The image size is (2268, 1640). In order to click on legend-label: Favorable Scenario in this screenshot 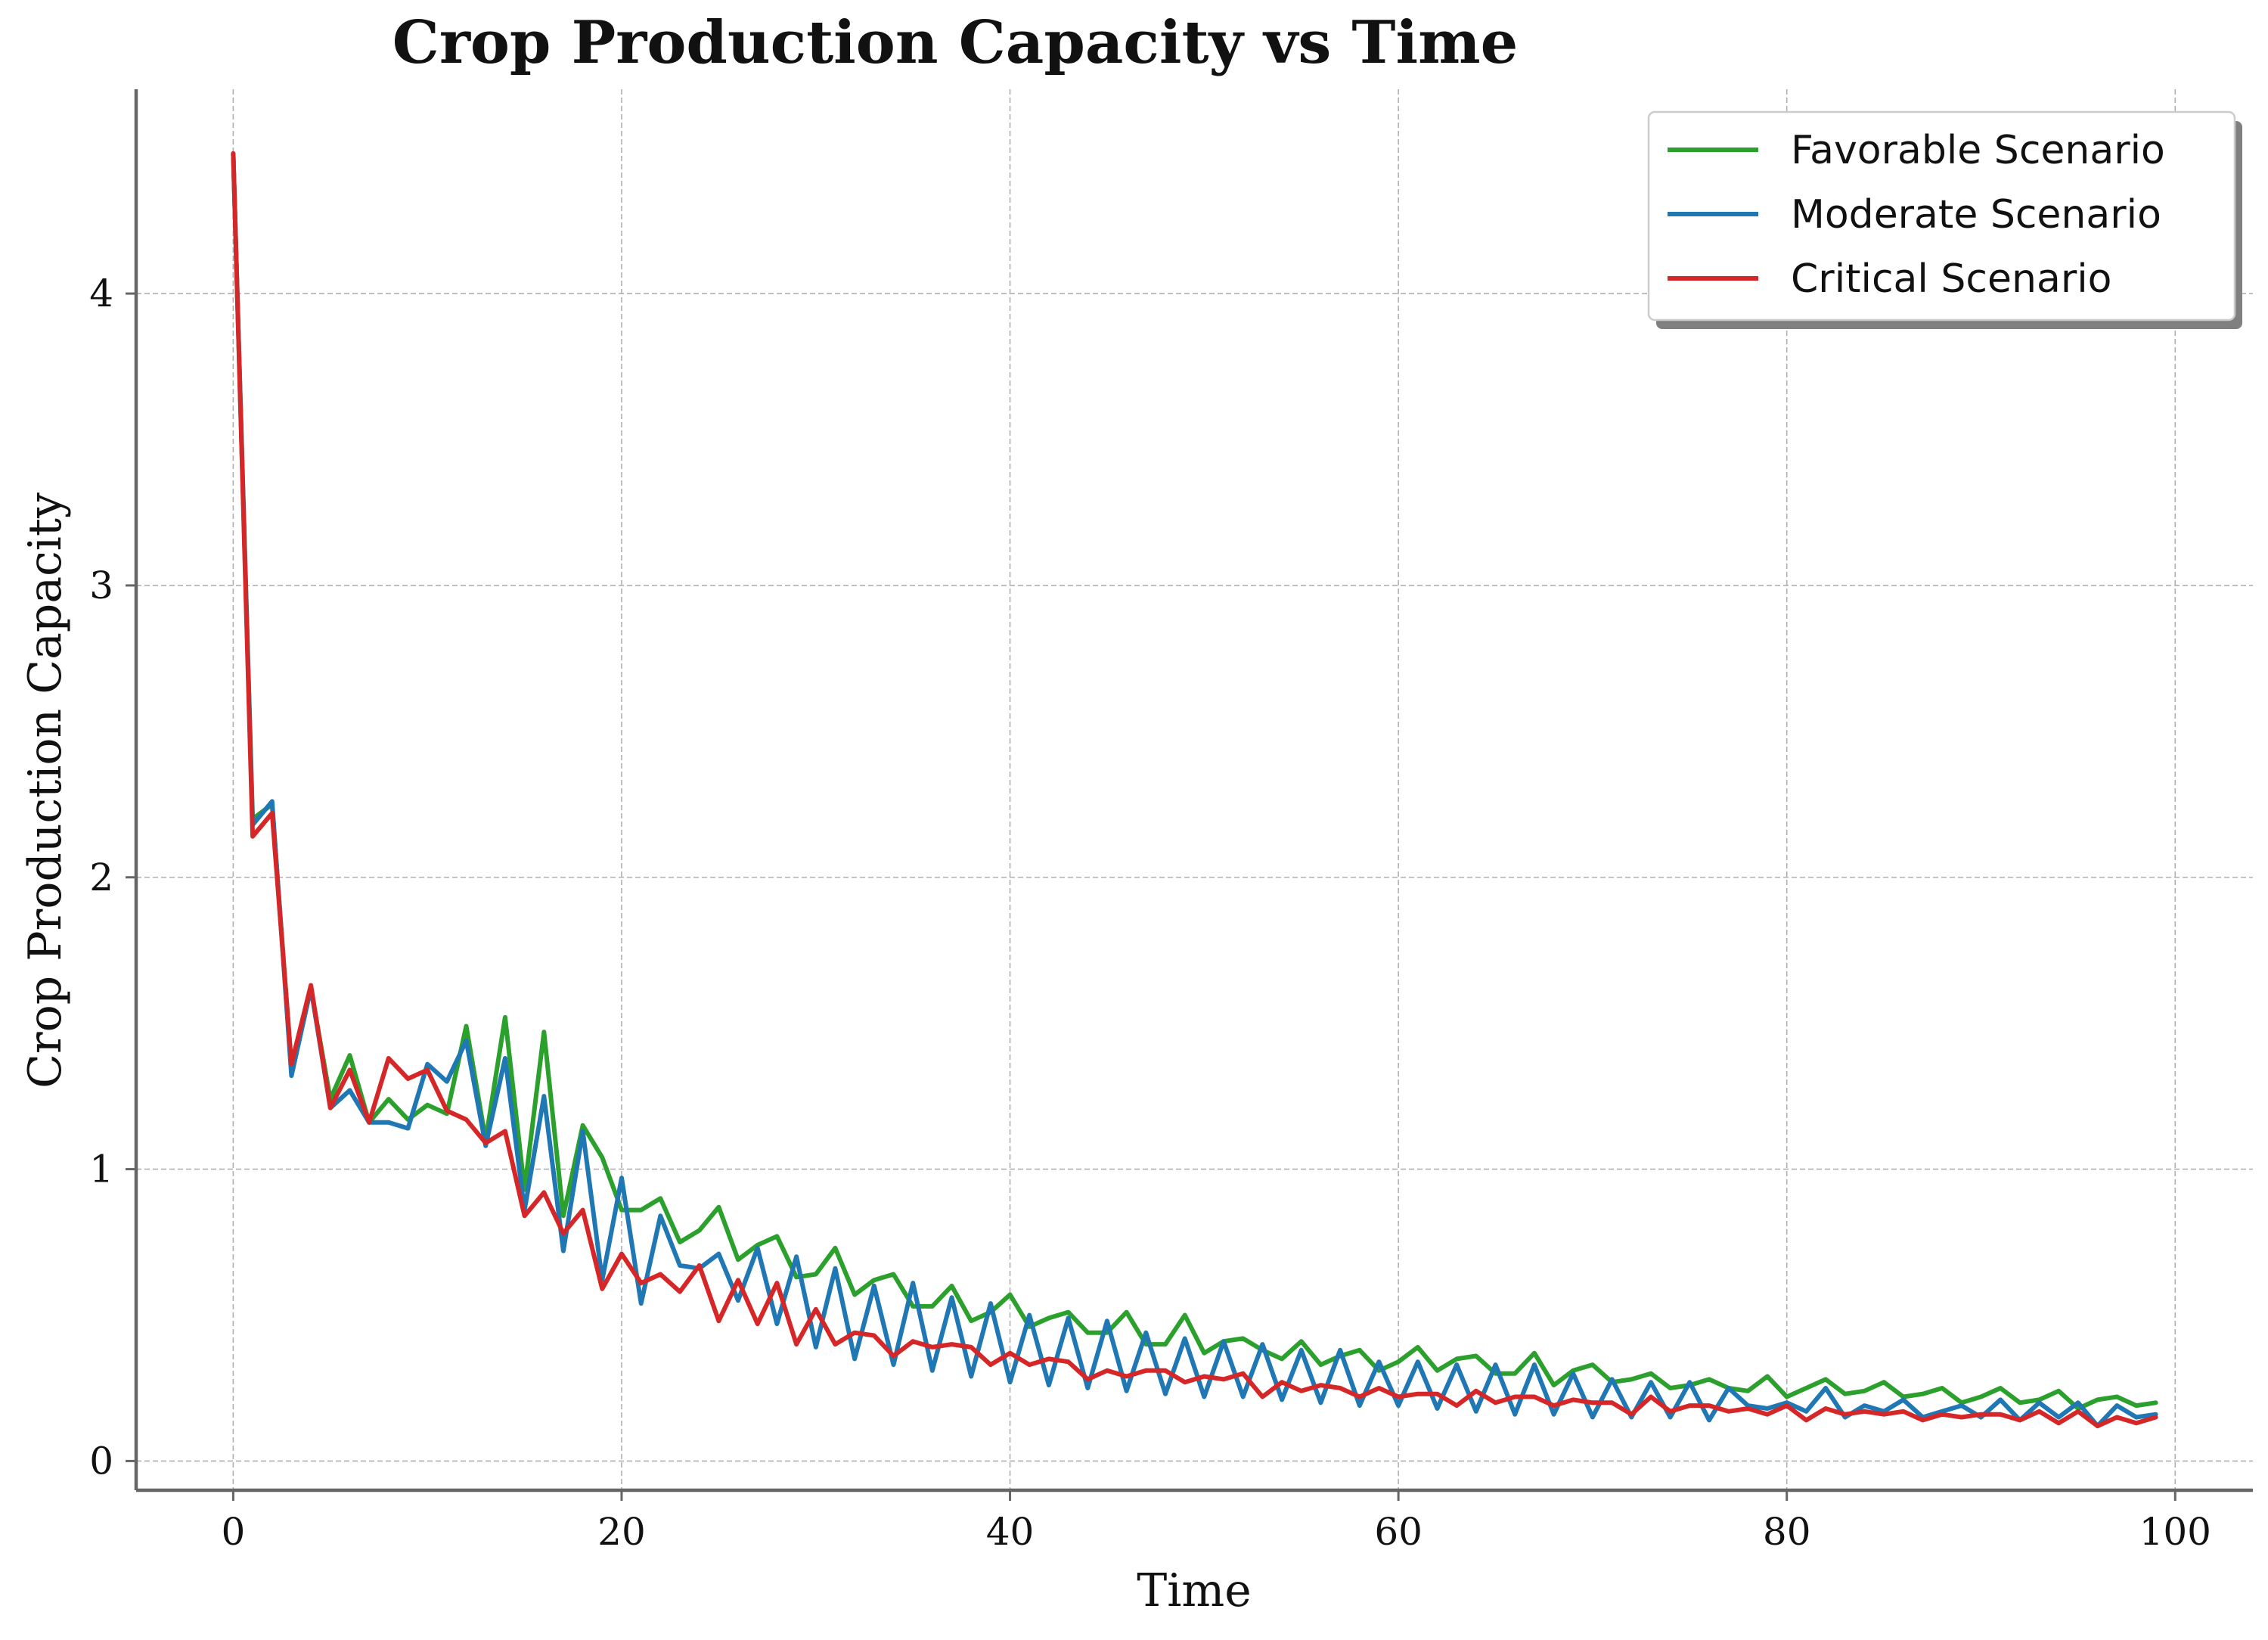, I will do `click(1978, 150)`.